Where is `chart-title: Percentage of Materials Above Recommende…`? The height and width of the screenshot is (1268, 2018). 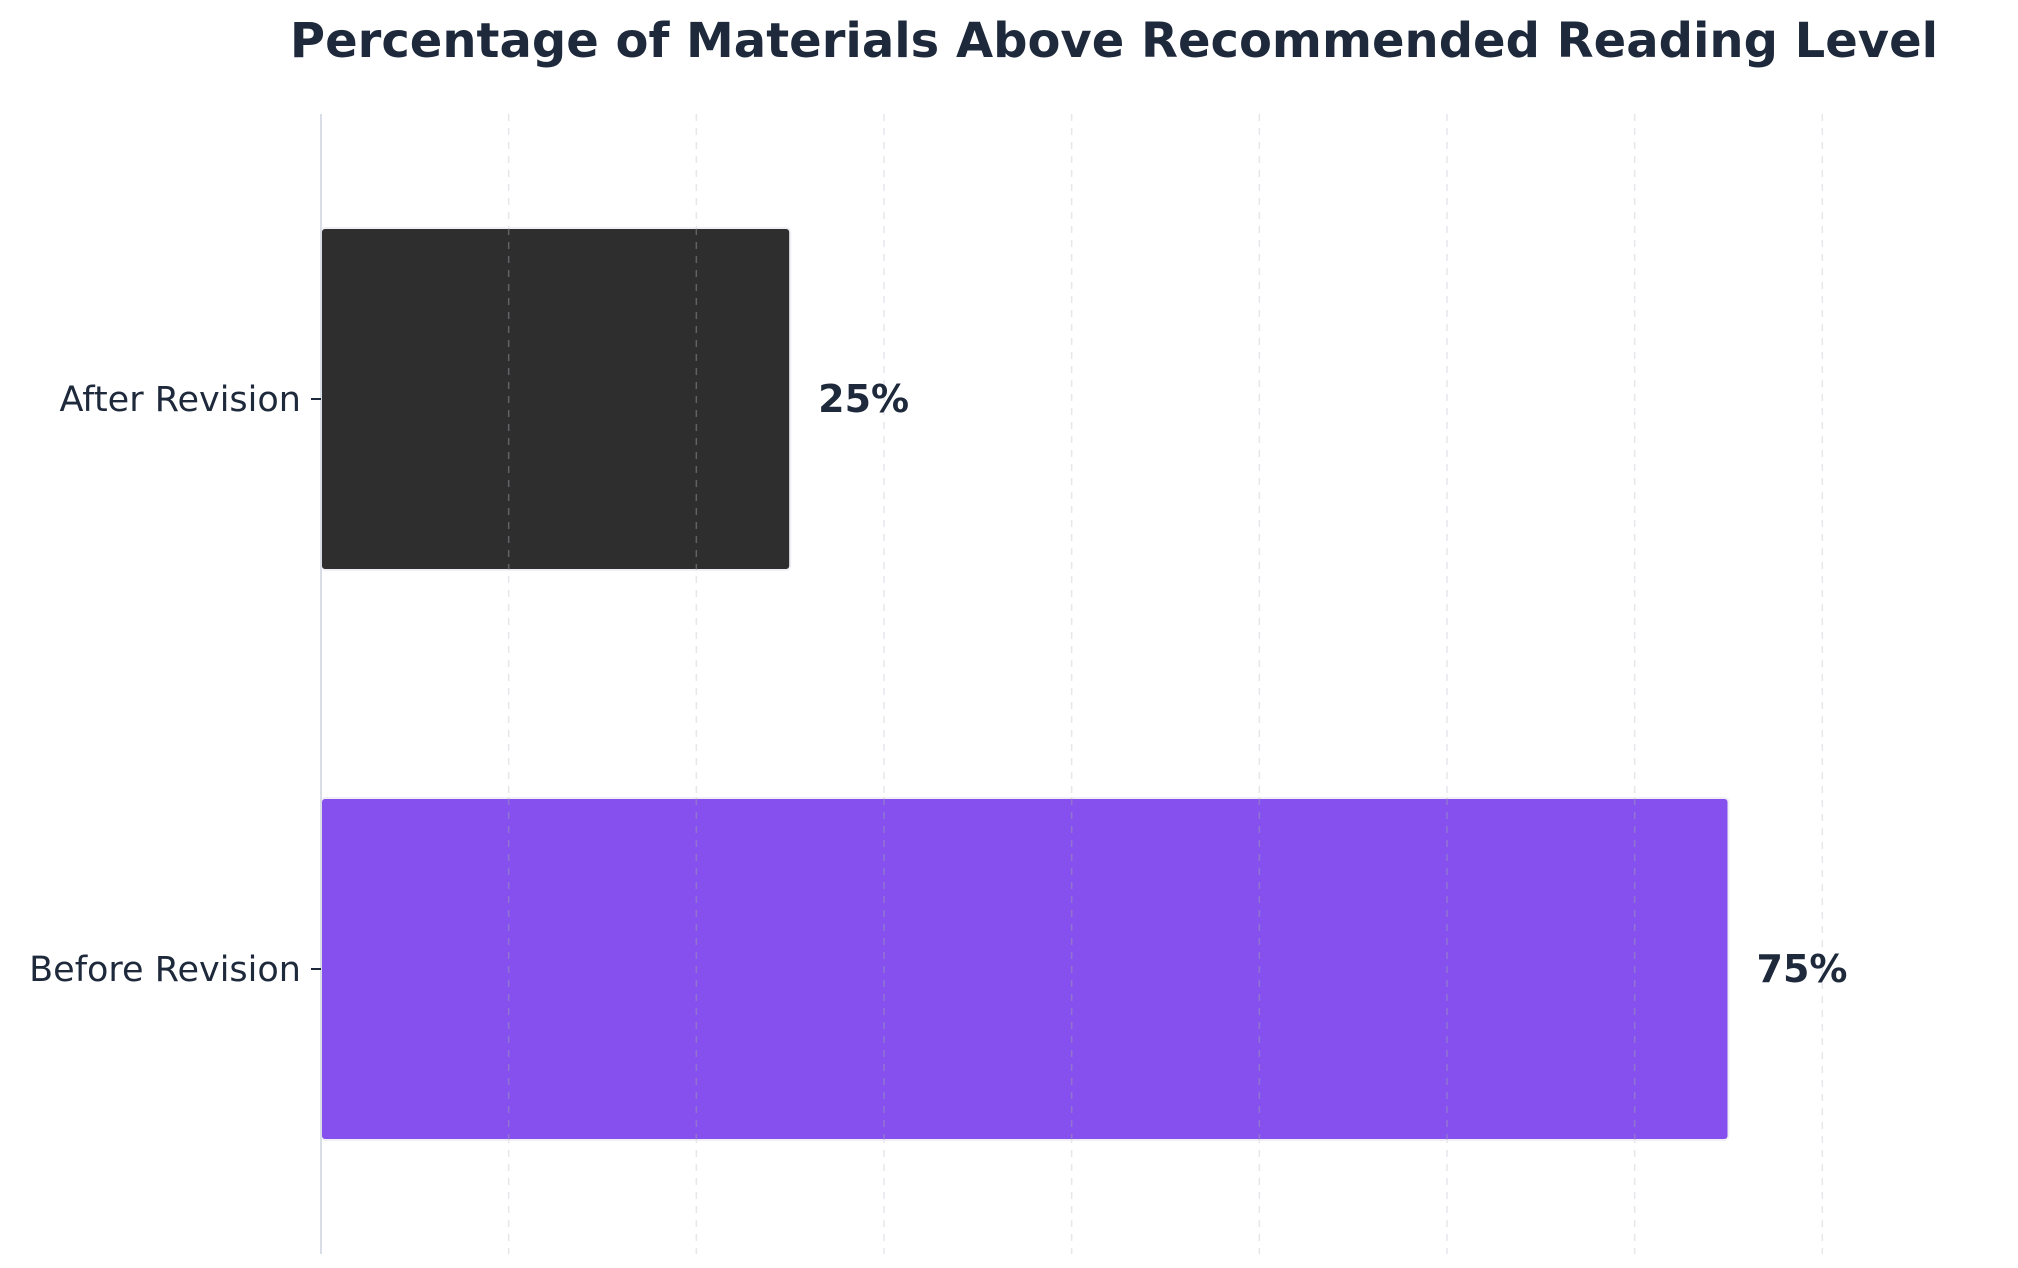
chart-title: Percentage of Materials Above Recommende… is located at coordinates (1114, 41).